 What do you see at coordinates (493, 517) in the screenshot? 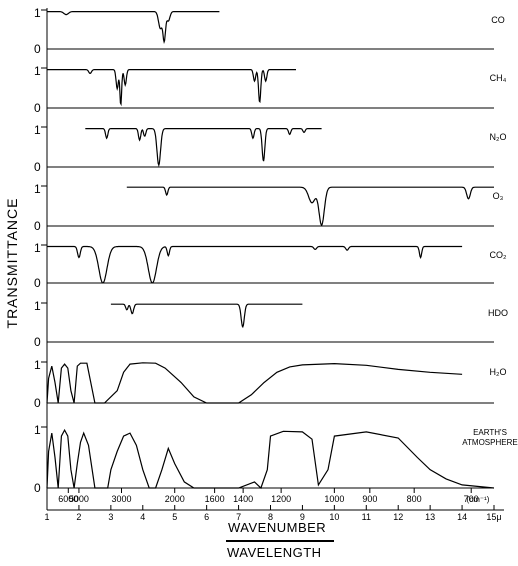
I see `x-tick-label-wavelength: 15μ` at bounding box center [493, 517].